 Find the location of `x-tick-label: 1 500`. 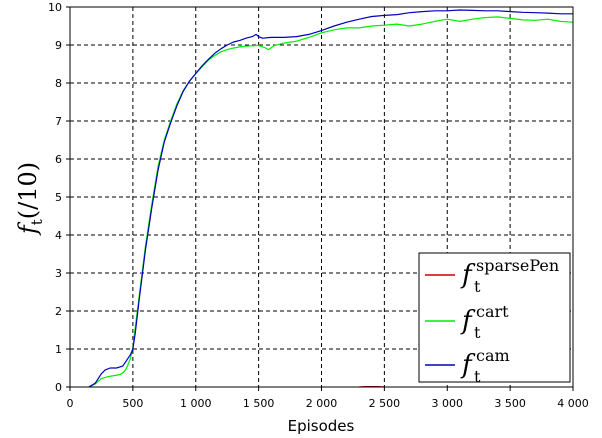

x-tick-label: 1 500 is located at coordinates (259, 403).